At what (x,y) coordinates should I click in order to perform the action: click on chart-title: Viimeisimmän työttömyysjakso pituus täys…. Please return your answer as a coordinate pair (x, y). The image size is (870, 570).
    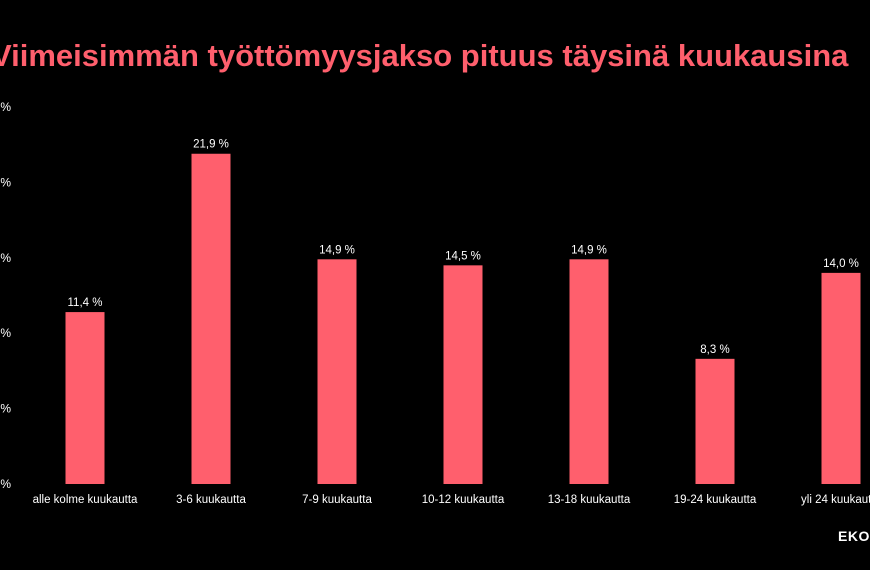
    Looking at the image, I should click on (424, 55).